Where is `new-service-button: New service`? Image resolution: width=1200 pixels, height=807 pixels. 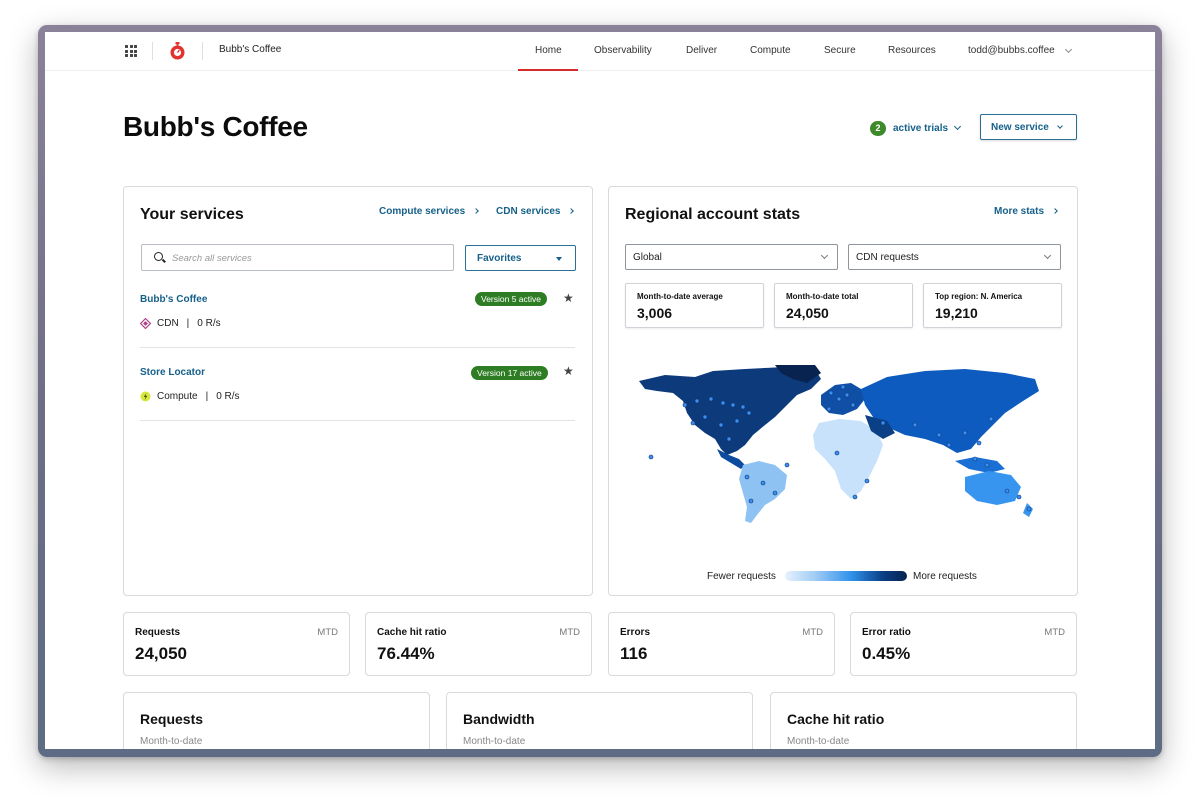 new-service-button: New service is located at coordinates (1028, 127).